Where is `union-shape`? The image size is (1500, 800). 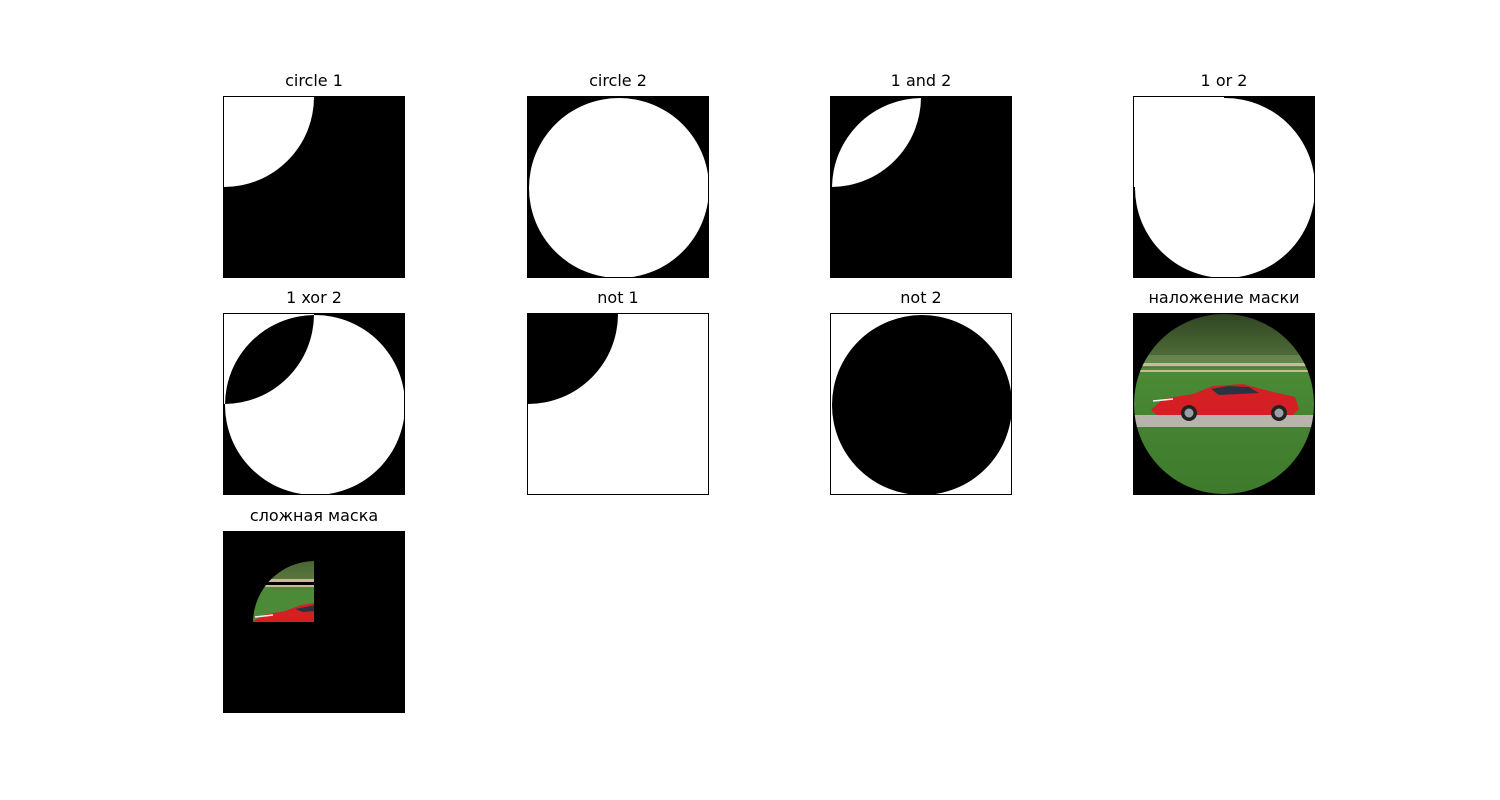 union-shape is located at coordinates (1224, 187).